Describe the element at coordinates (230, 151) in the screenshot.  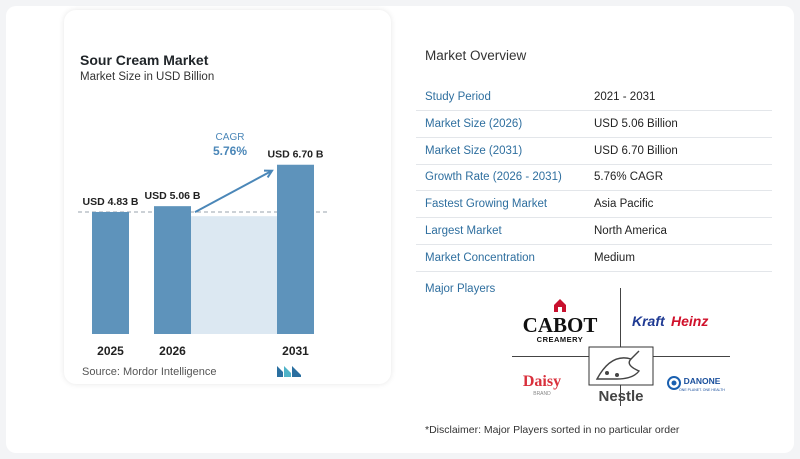
I see `cagr-value: 5.76%` at that location.